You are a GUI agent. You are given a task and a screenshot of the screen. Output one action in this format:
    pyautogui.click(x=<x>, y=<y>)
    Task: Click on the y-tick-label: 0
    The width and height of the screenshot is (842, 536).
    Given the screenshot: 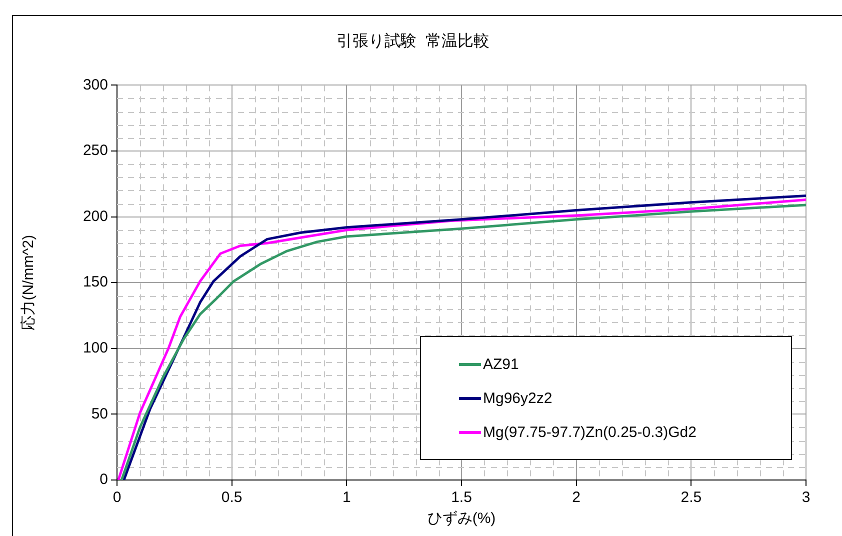 What is the action you would take?
    pyautogui.click(x=104, y=479)
    